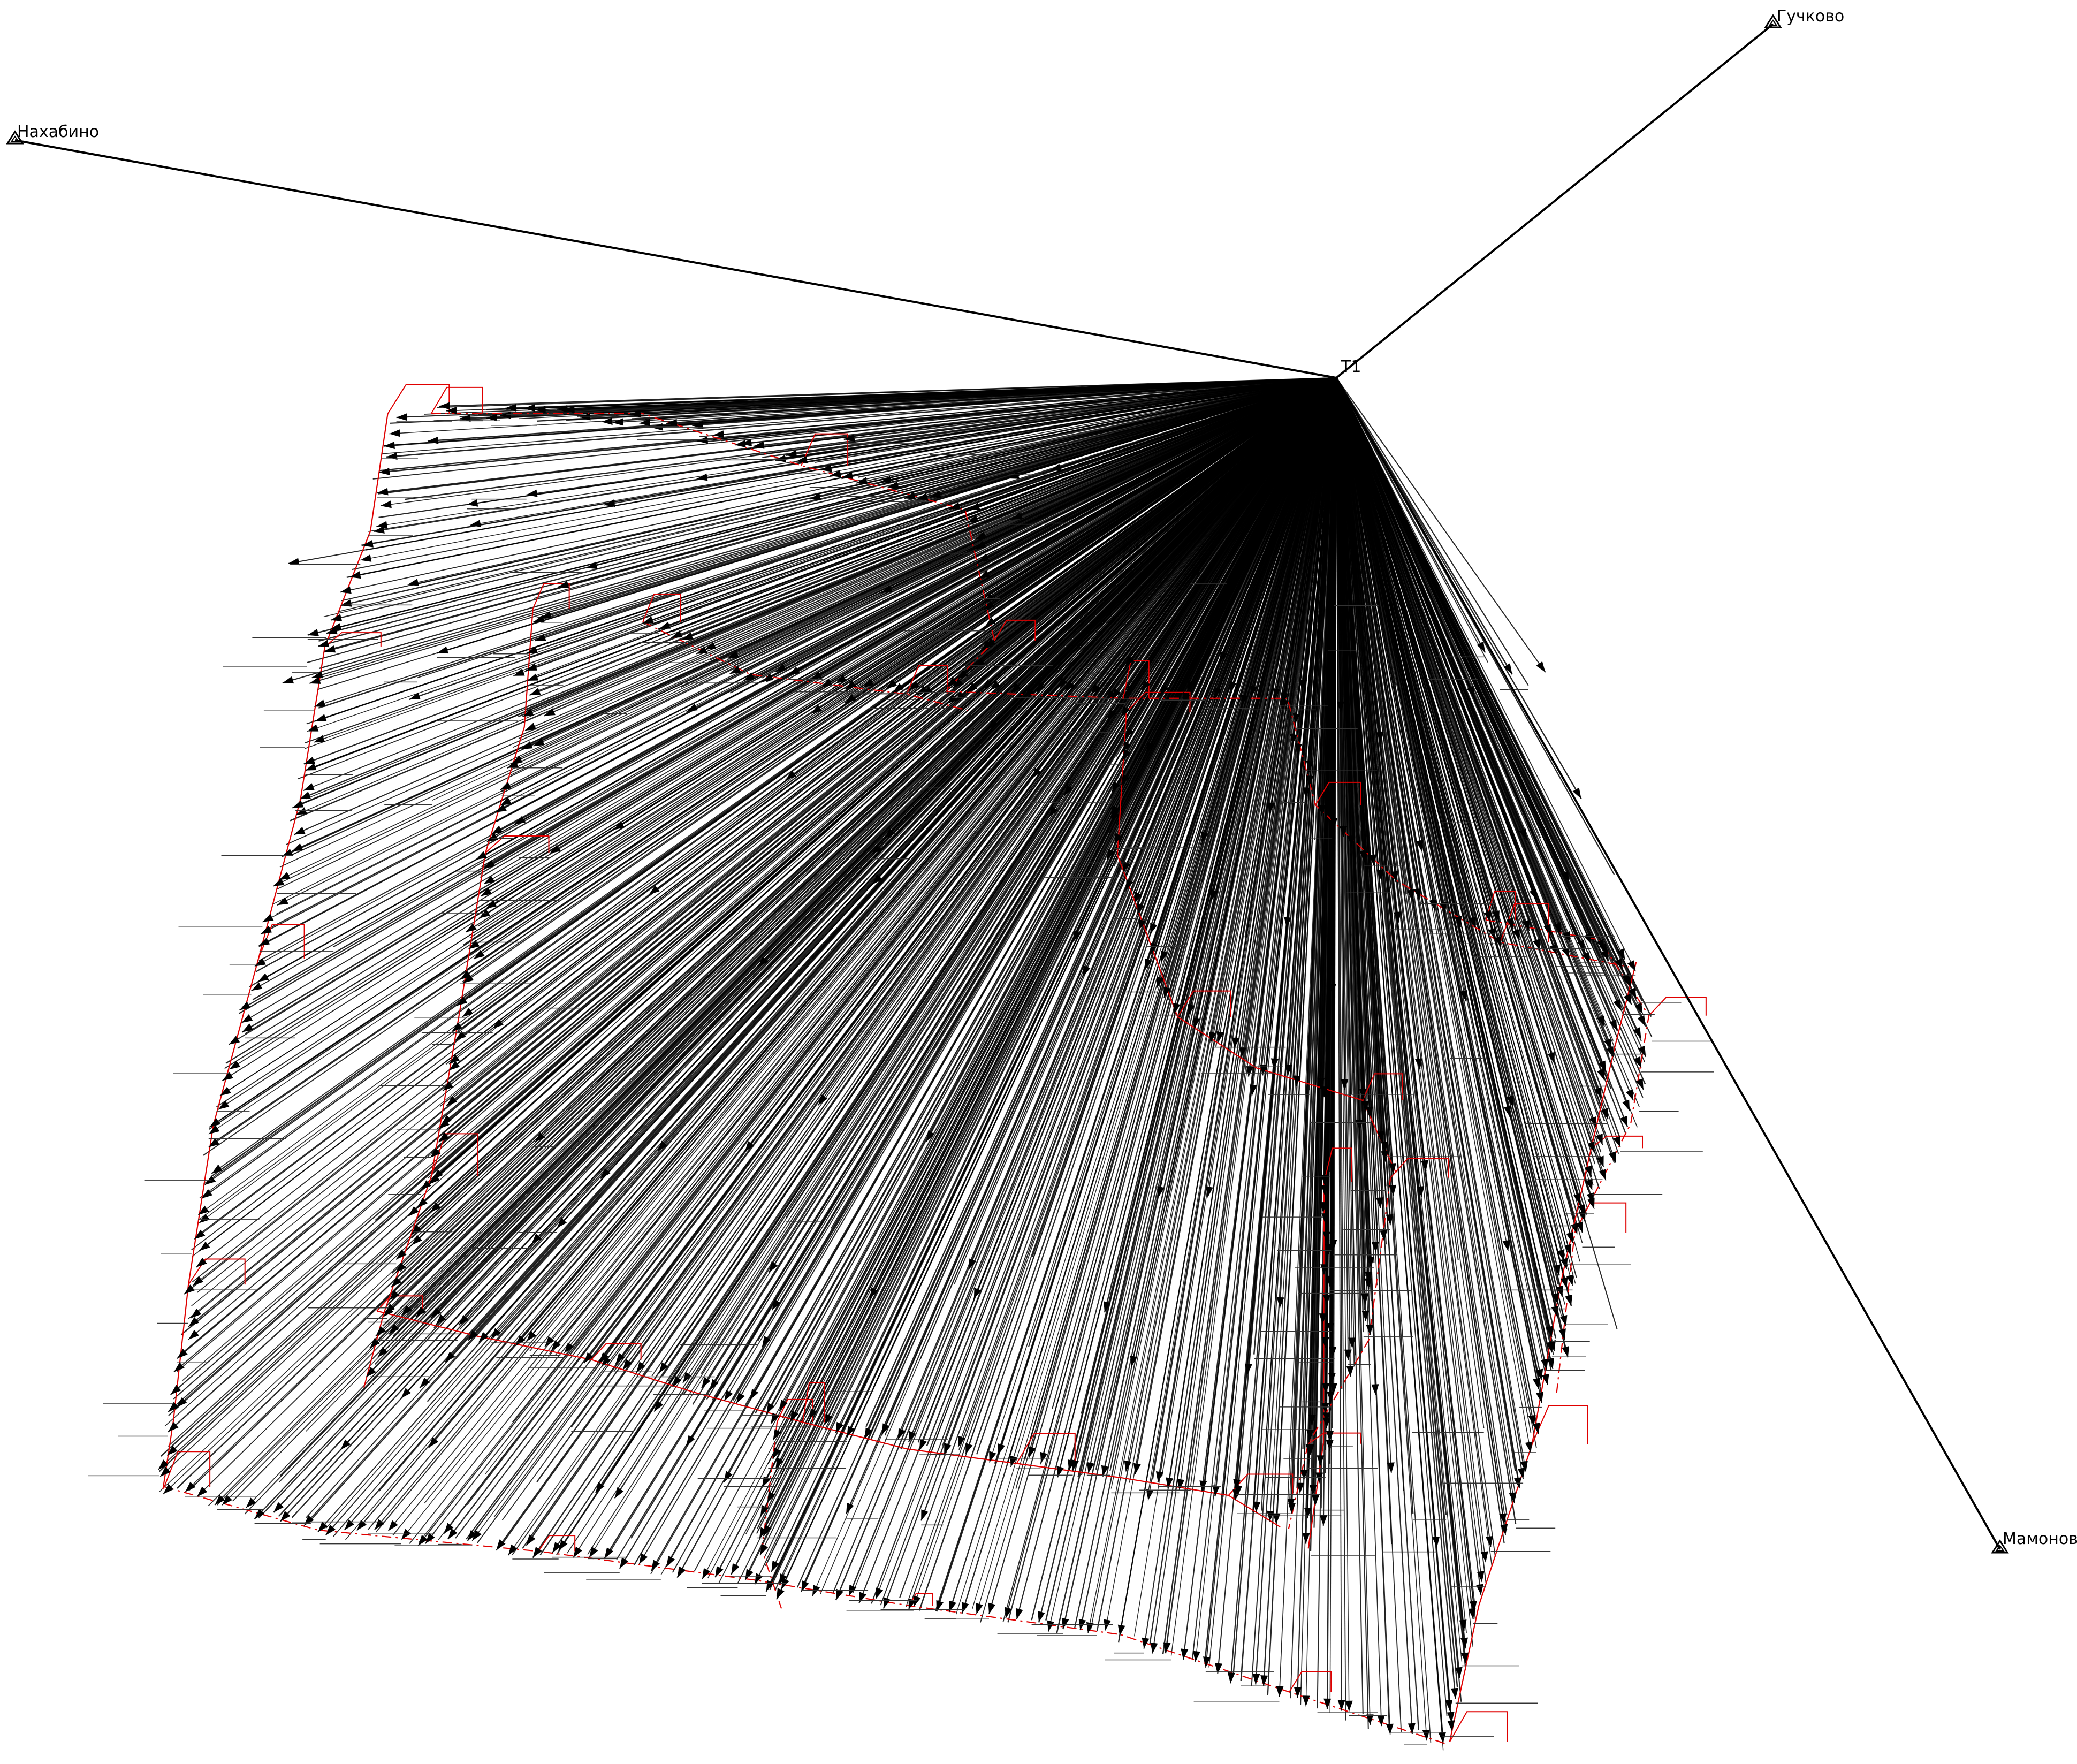 The image size is (2077, 1764). What do you see at coordinates (1337, 1164) in the screenshot?
I see `traverse-segment` at bounding box center [1337, 1164].